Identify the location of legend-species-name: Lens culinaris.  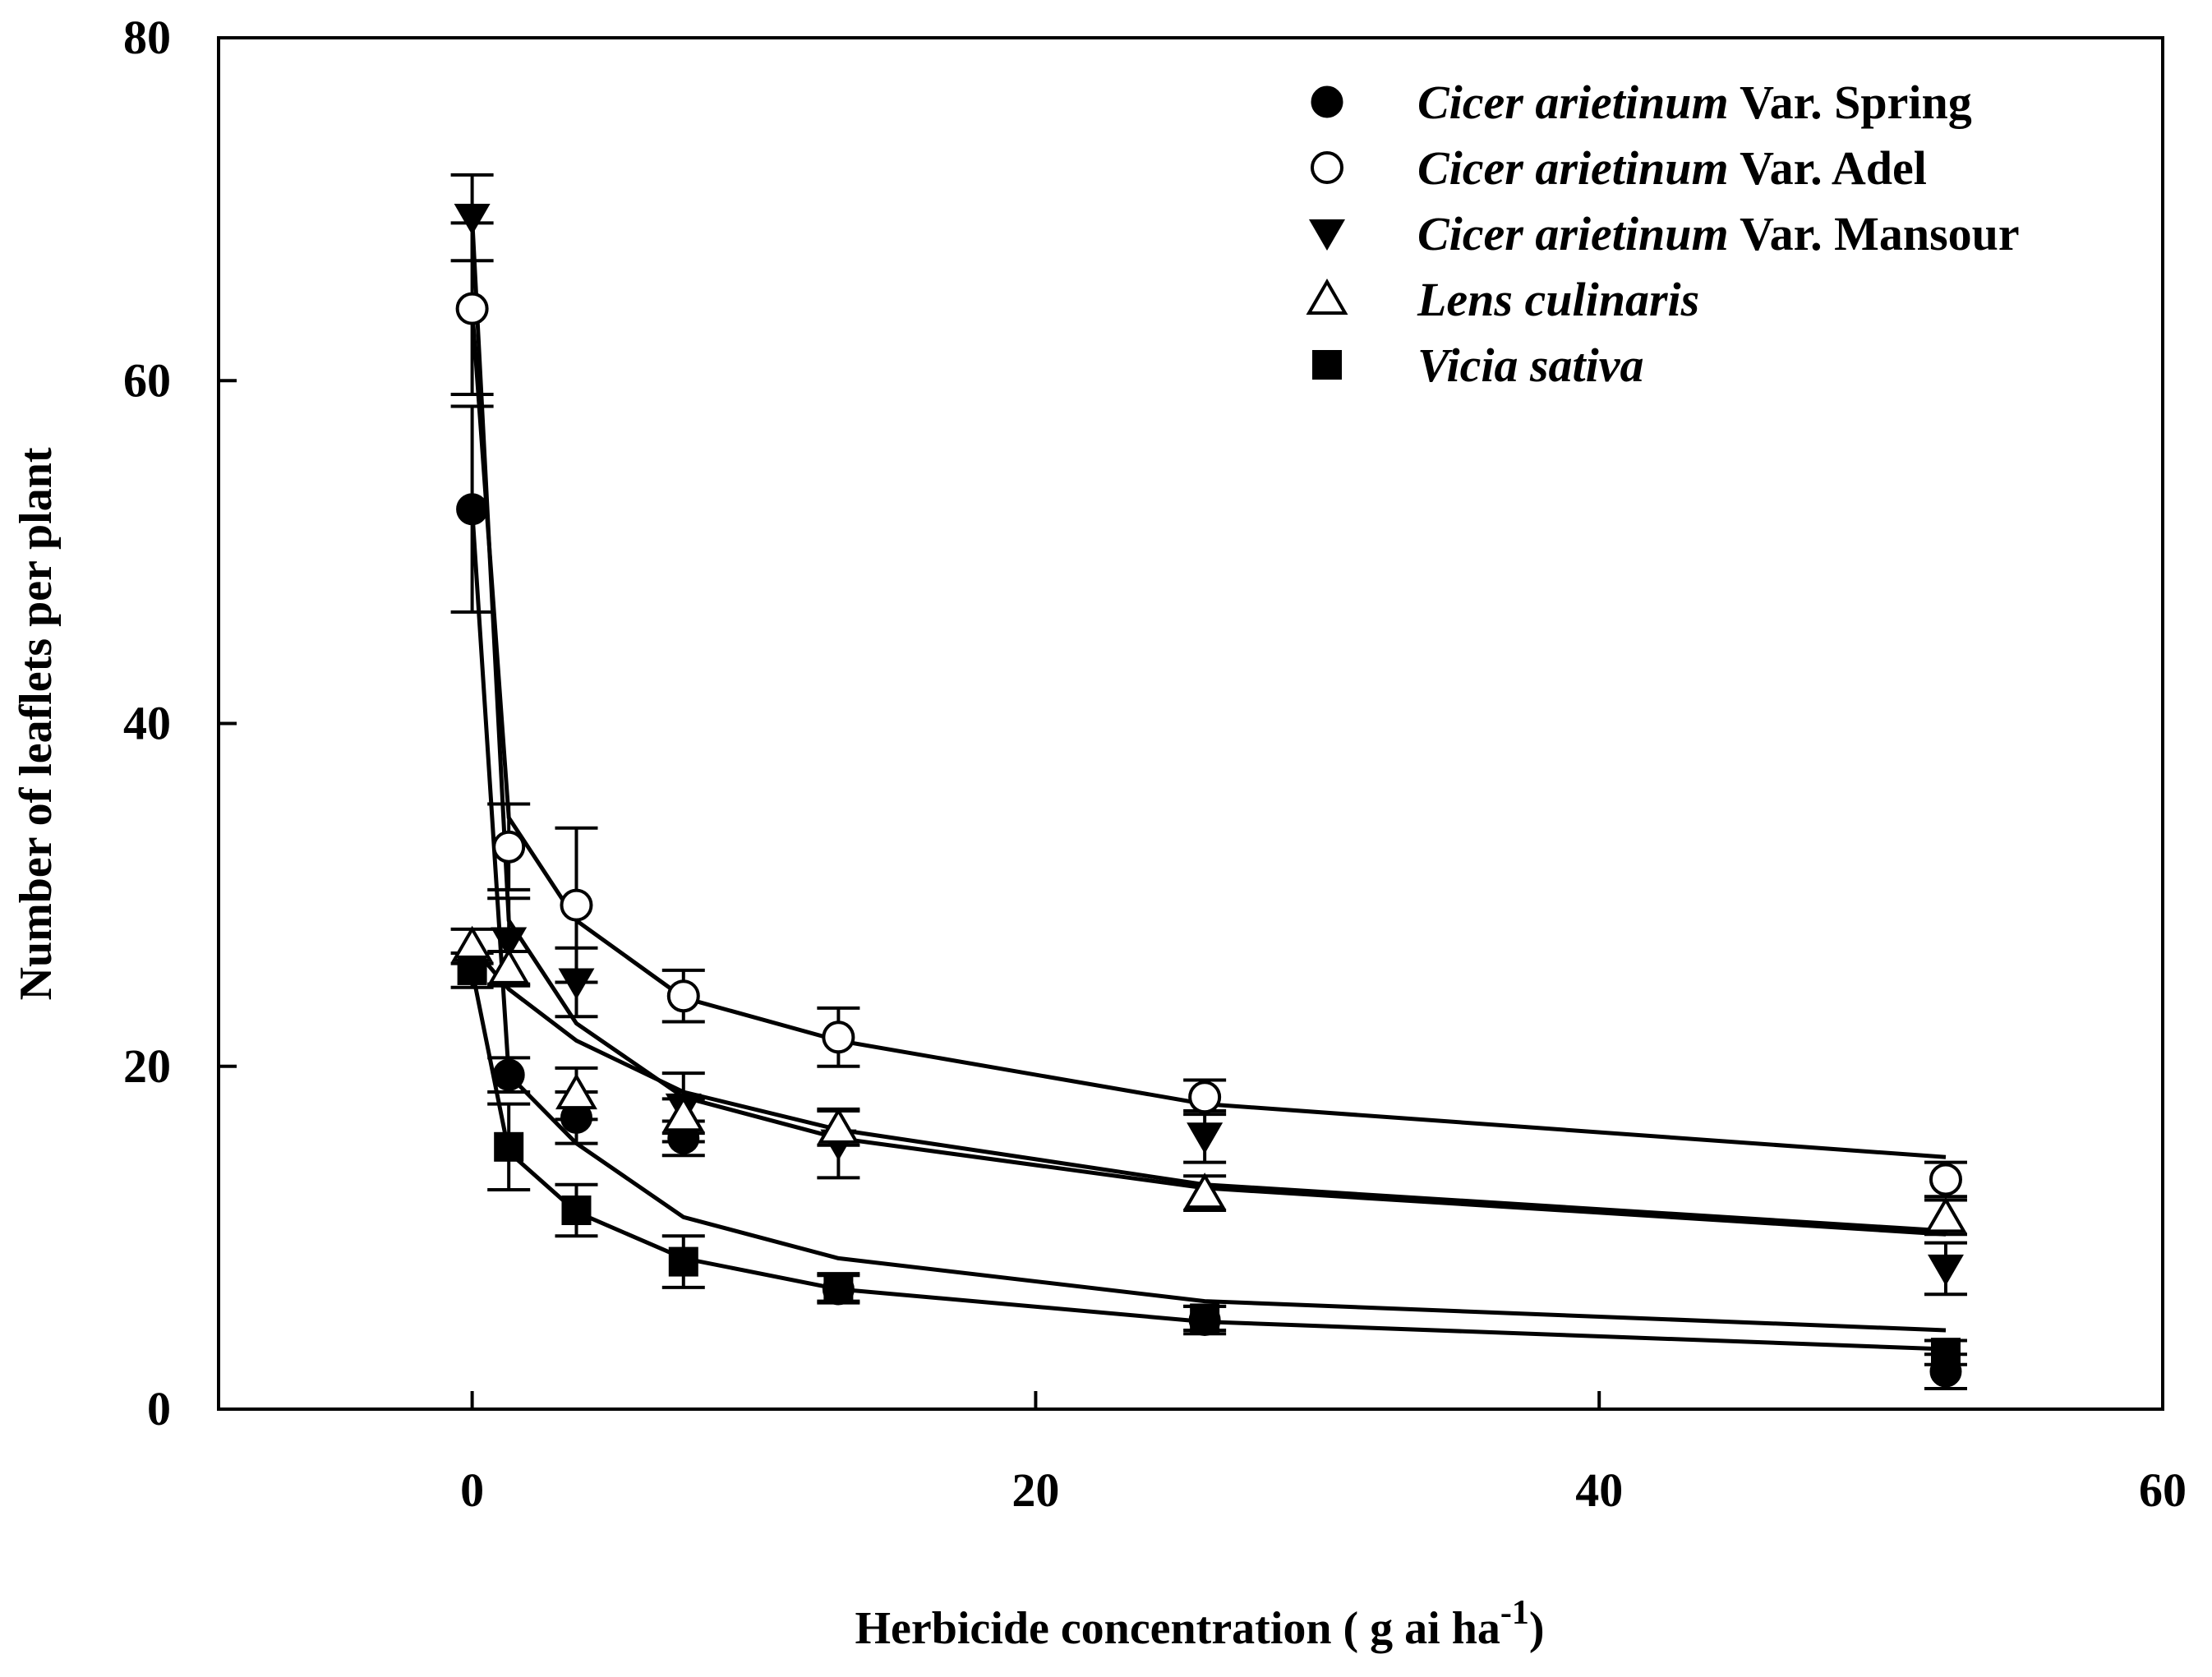
(1558, 299).